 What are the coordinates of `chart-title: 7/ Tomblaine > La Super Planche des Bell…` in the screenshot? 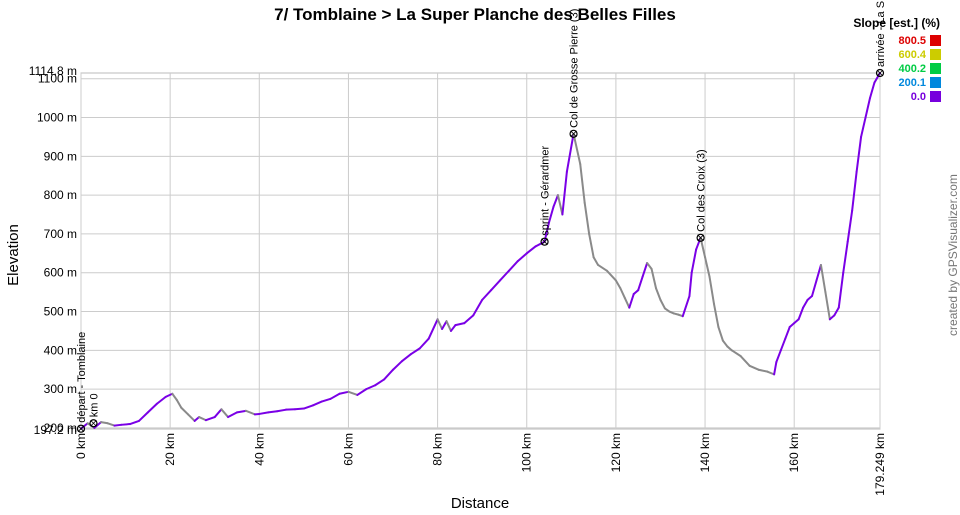 It's located at (475, 14).